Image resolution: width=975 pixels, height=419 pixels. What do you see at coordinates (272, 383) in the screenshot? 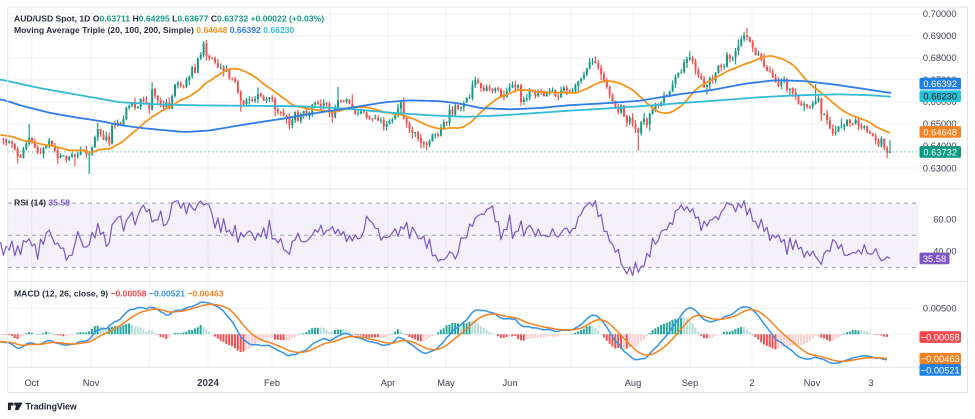
I see `svg-text: Feb` at bounding box center [272, 383].